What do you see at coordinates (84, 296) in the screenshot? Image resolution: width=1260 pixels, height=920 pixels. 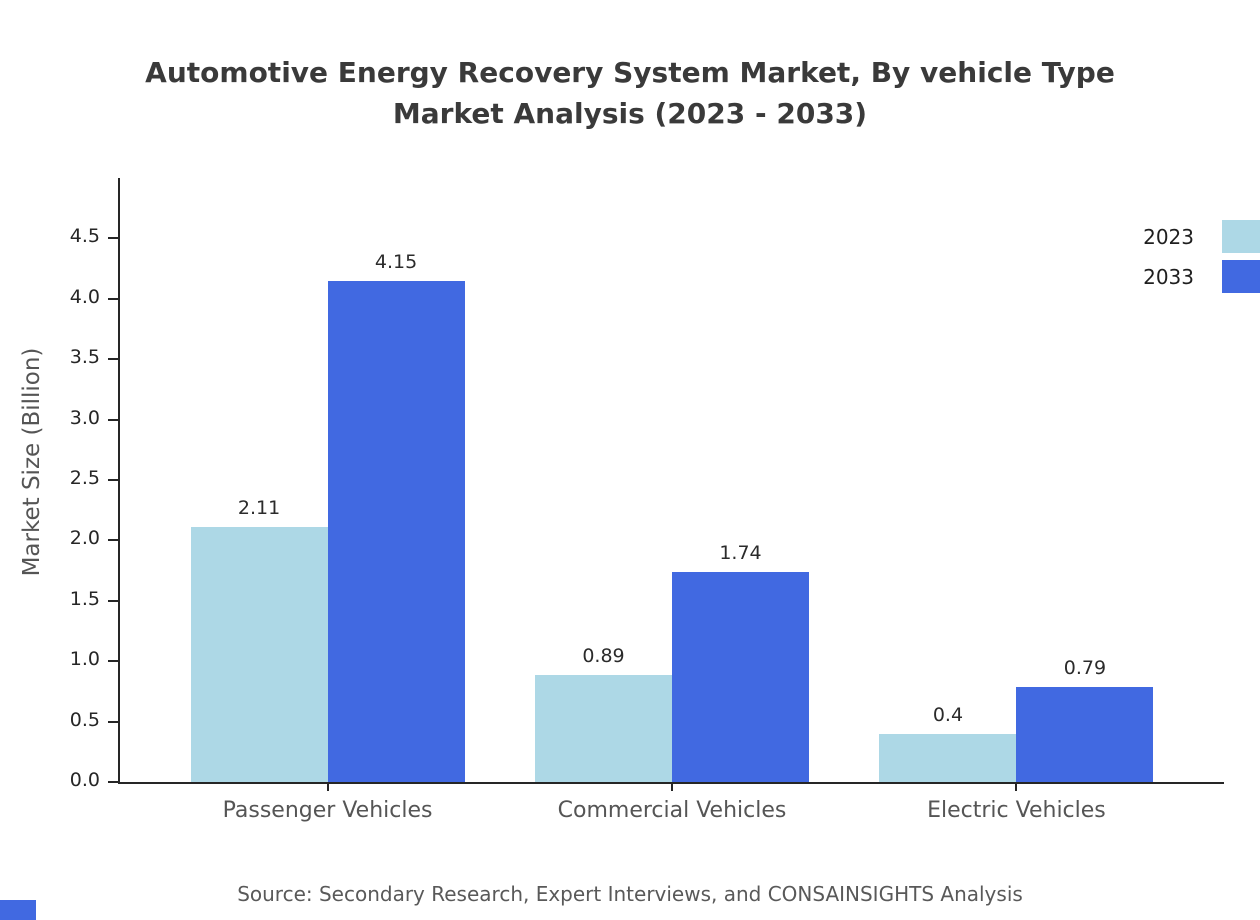 I see `y-tick-label: 4.0` at bounding box center [84, 296].